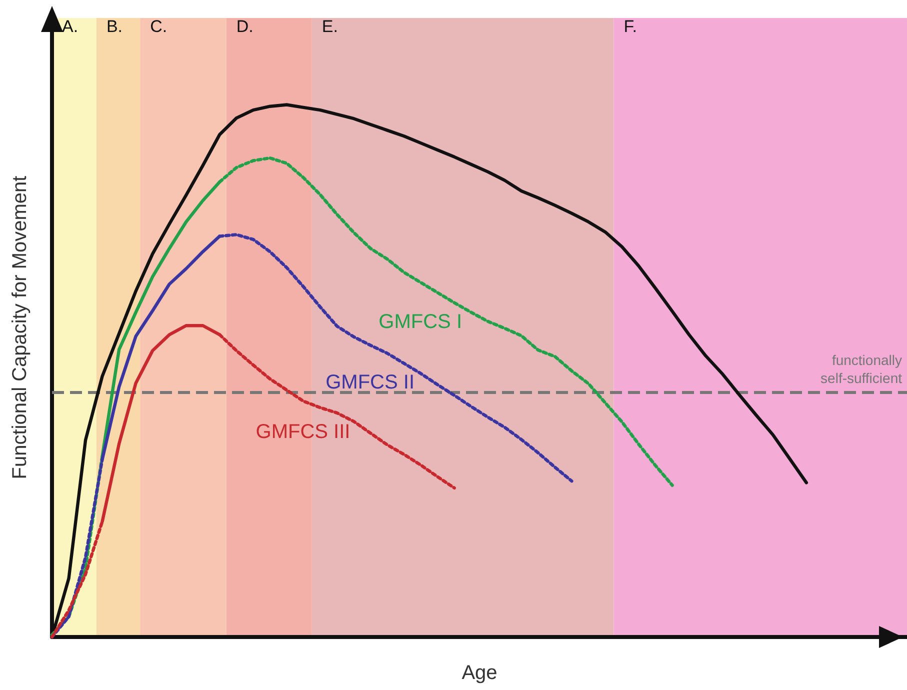  I want to click on ref-line-label: functionally self-sufficient, so click(861, 369).